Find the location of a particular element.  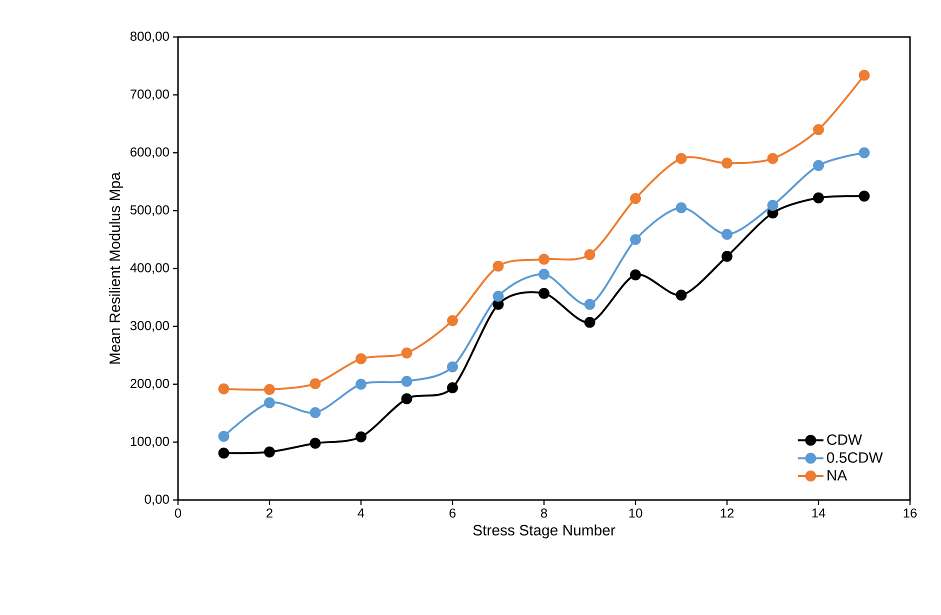

y-tick-label: 500,00 is located at coordinates (149, 210).